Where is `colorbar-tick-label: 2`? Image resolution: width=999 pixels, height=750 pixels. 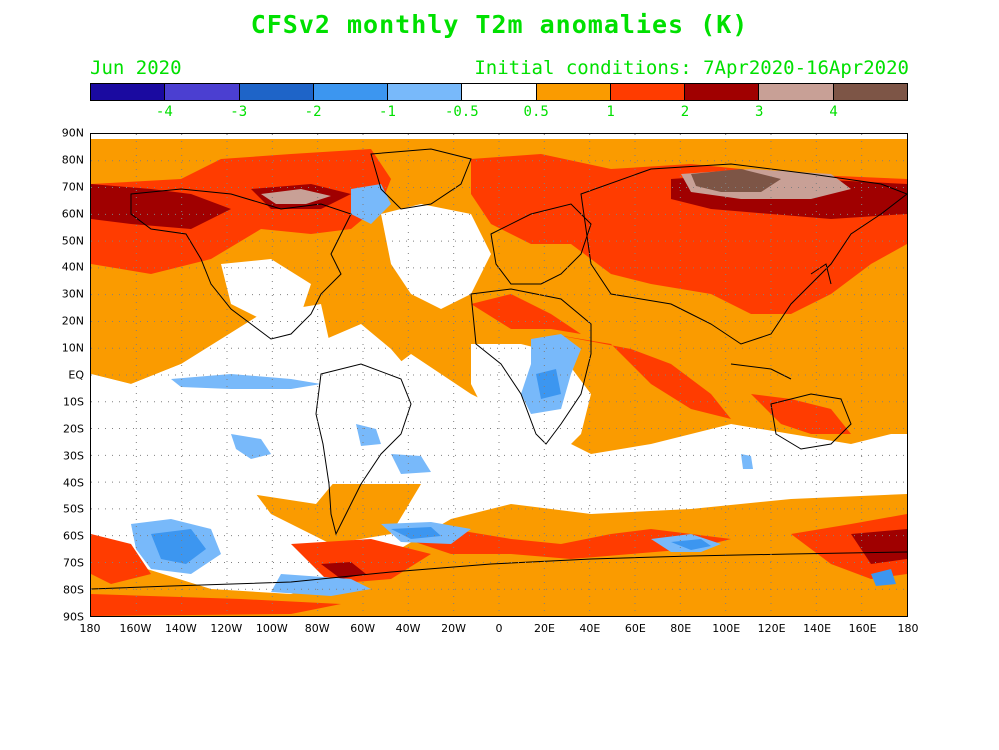
colorbar-tick-label: 2 is located at coordinates (685, 112).